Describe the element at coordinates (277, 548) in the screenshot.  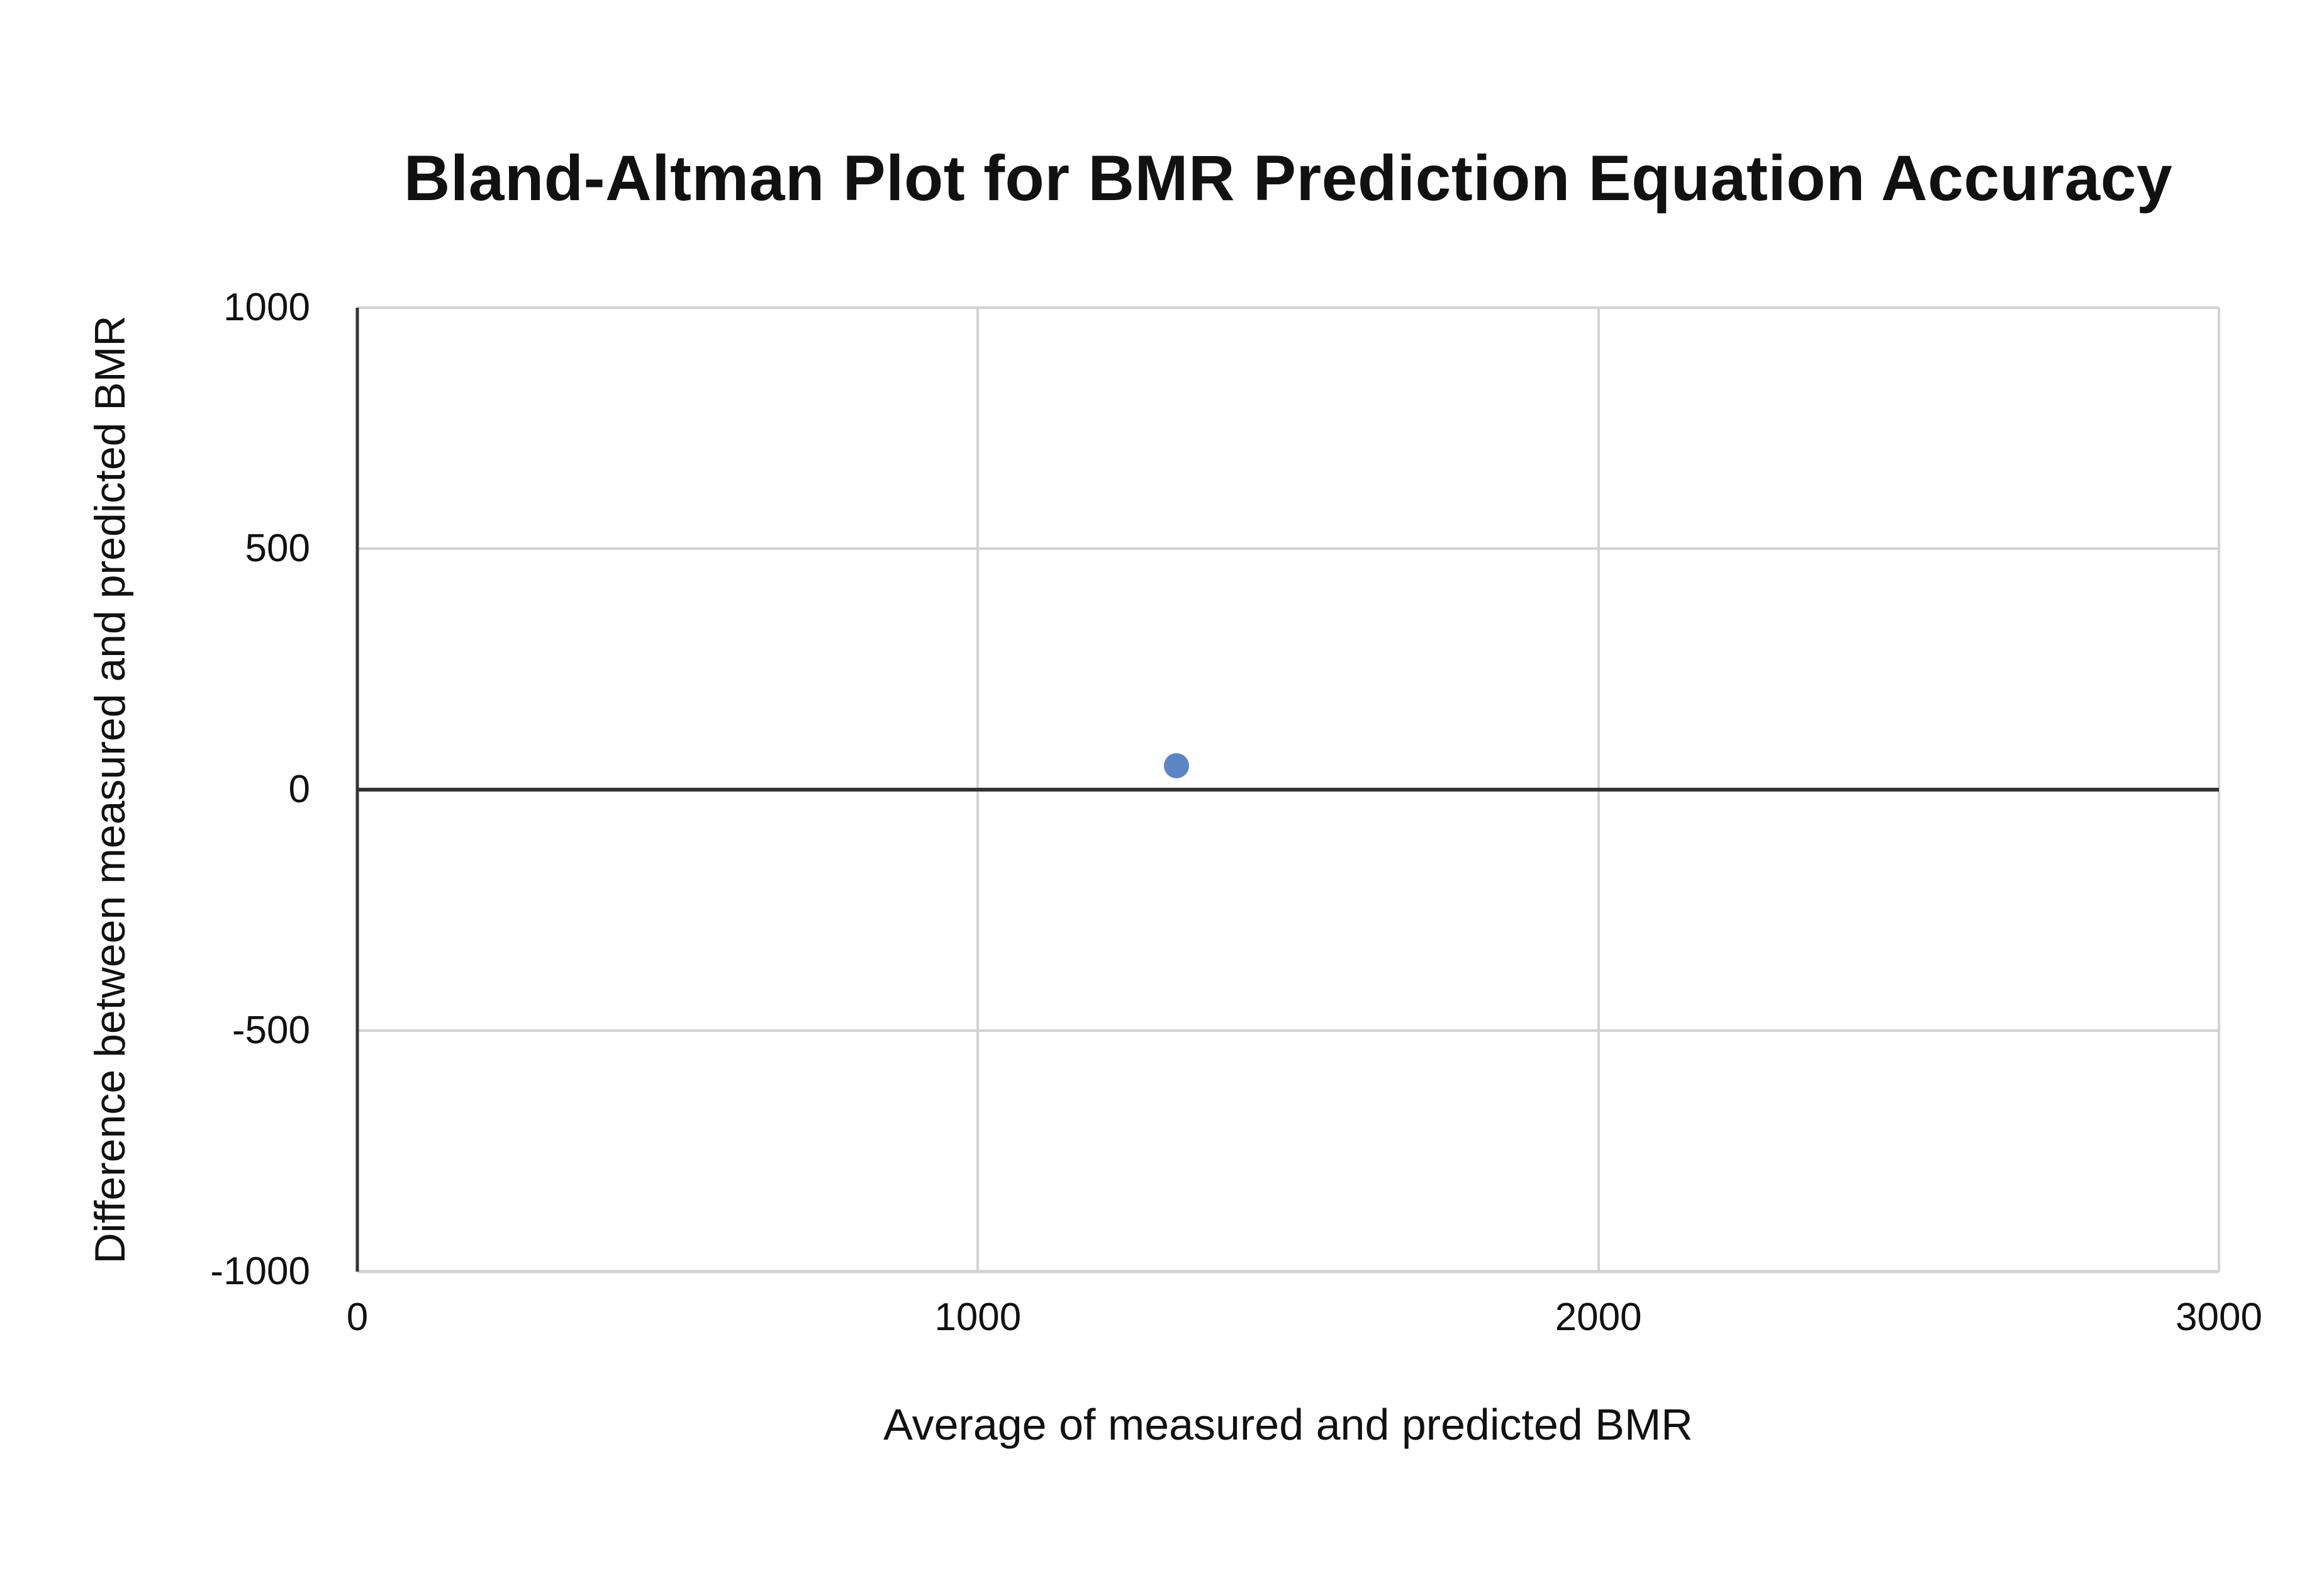
I see `y-tick-label: 500` at that location.